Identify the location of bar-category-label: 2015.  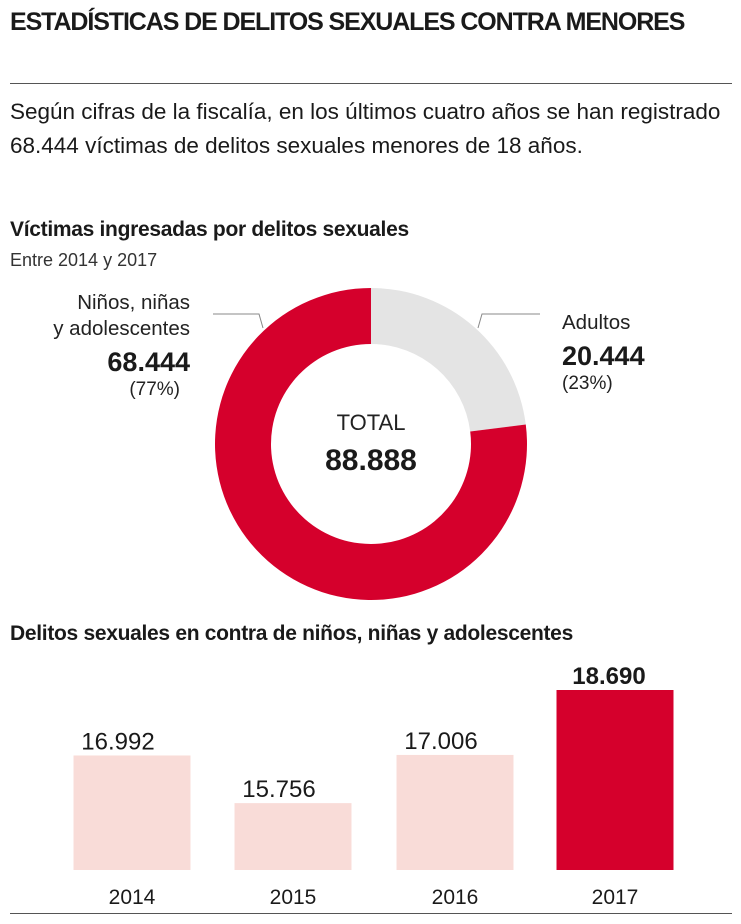
(293, 897).